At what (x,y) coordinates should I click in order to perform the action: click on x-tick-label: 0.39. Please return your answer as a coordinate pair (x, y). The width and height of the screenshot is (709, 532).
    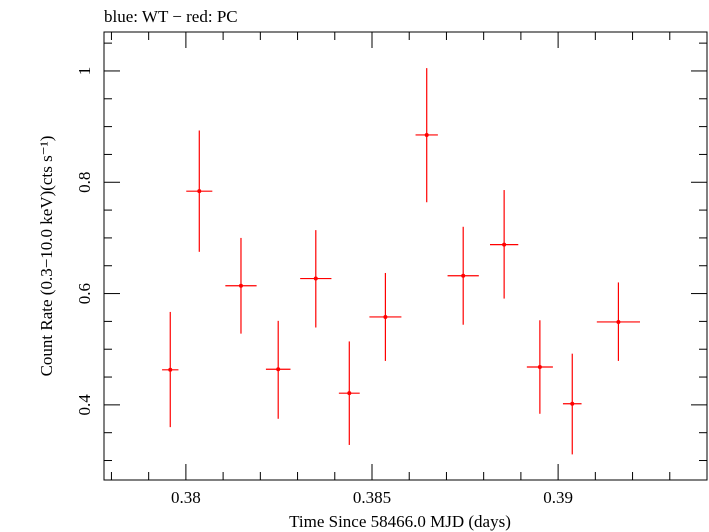
    Looking at the image, I should click on (558, 497).